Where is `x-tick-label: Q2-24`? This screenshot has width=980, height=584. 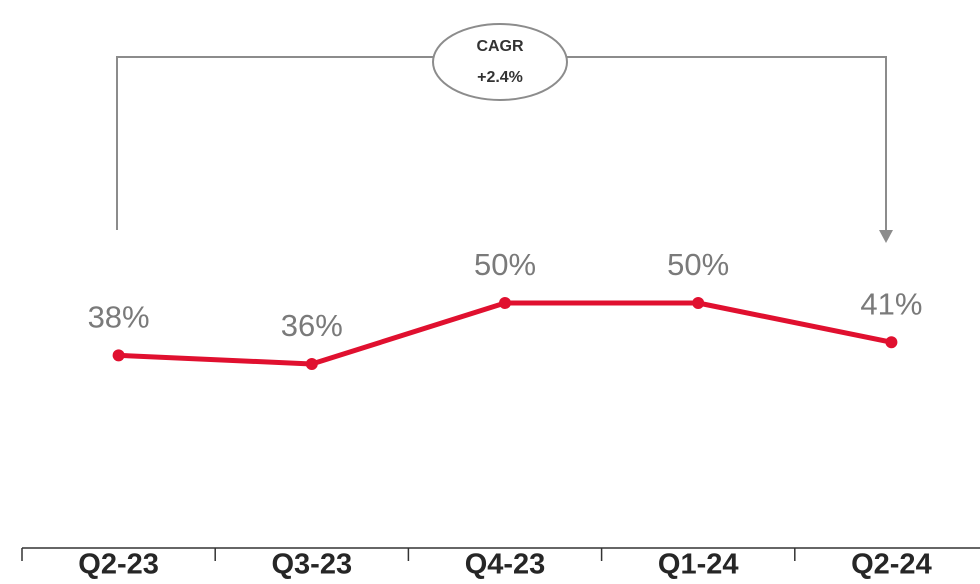
x-tick-label: Q2-24 is located at coordinates (891, 565).